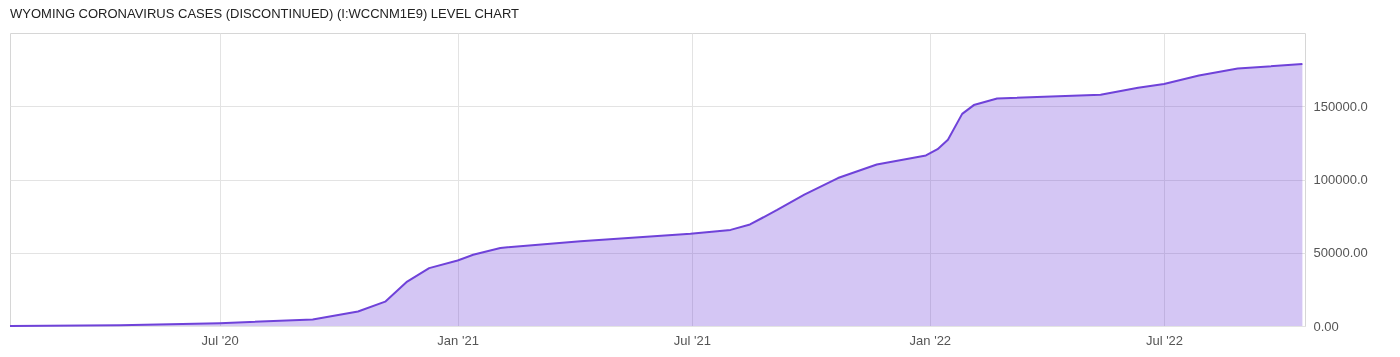 The width and height of the screenshot is (1400, 357). I want to click on y-tick-label: 150000.0, so click(1340, 106).